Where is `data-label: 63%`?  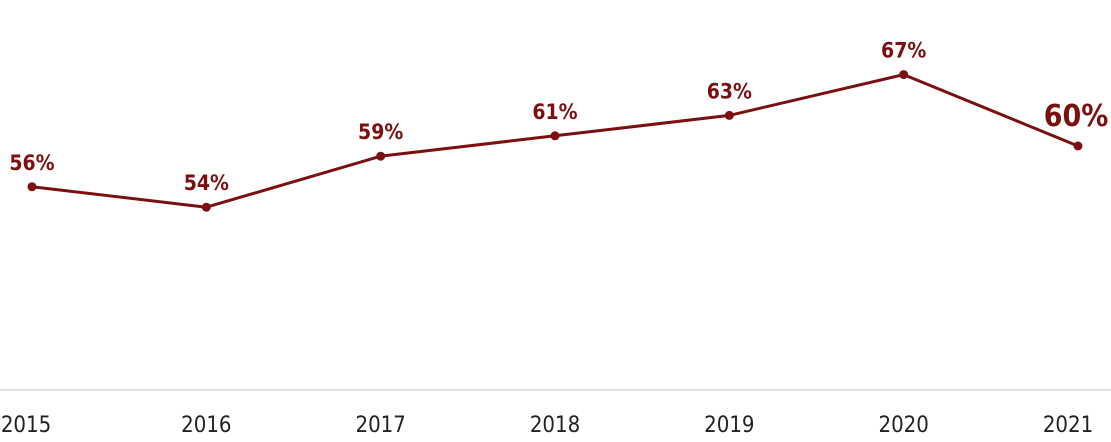 data-label: 63% is located at coordinates (729, 91).